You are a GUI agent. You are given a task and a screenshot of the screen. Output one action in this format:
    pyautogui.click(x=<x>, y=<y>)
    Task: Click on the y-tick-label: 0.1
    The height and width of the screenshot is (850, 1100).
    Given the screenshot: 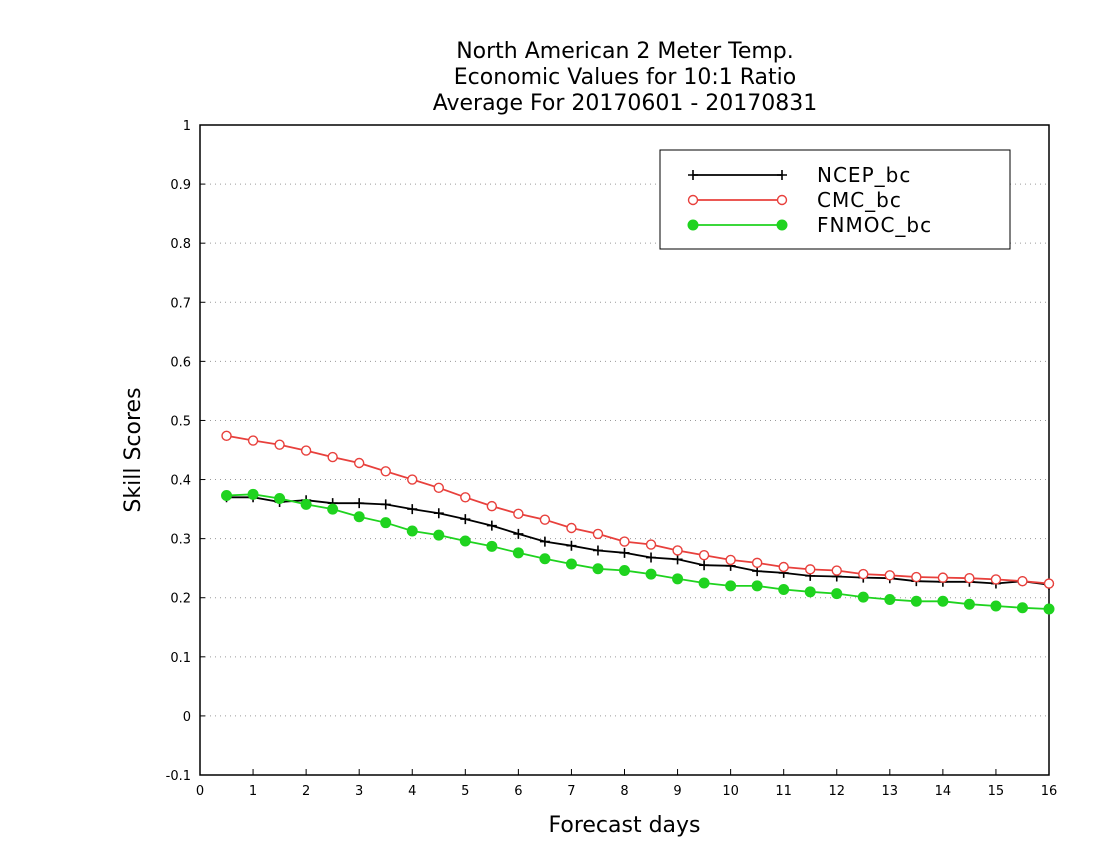 What is the action you would take?
    pyautogui.click(x=180, y=658)
    